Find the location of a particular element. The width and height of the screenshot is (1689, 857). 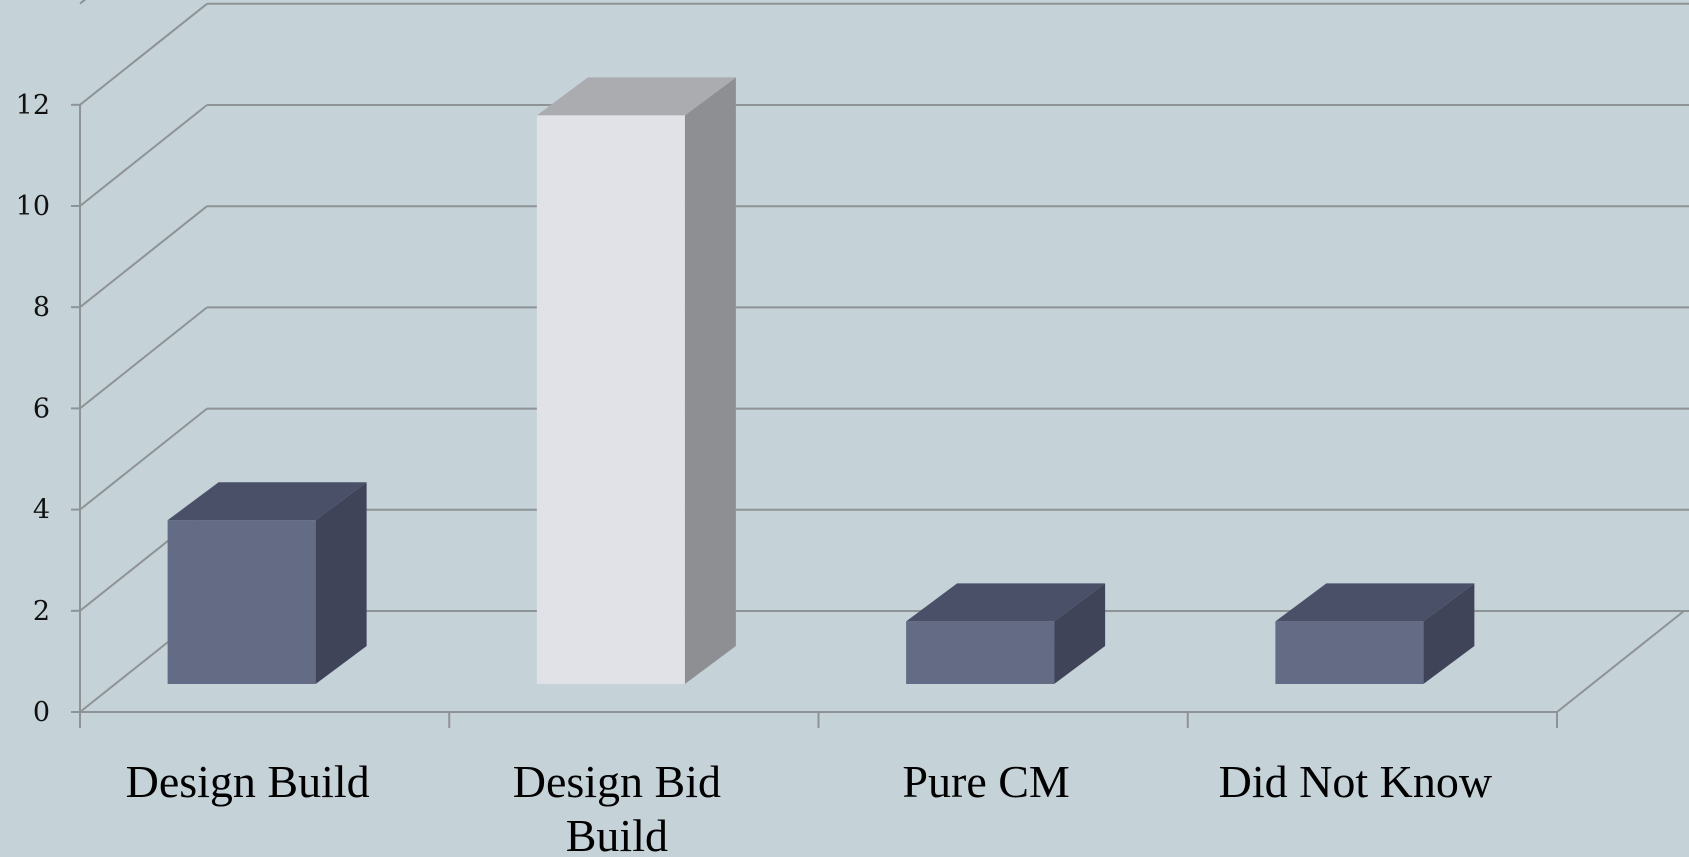

y-tick-label: 8 is located at coordinates (41, 307).